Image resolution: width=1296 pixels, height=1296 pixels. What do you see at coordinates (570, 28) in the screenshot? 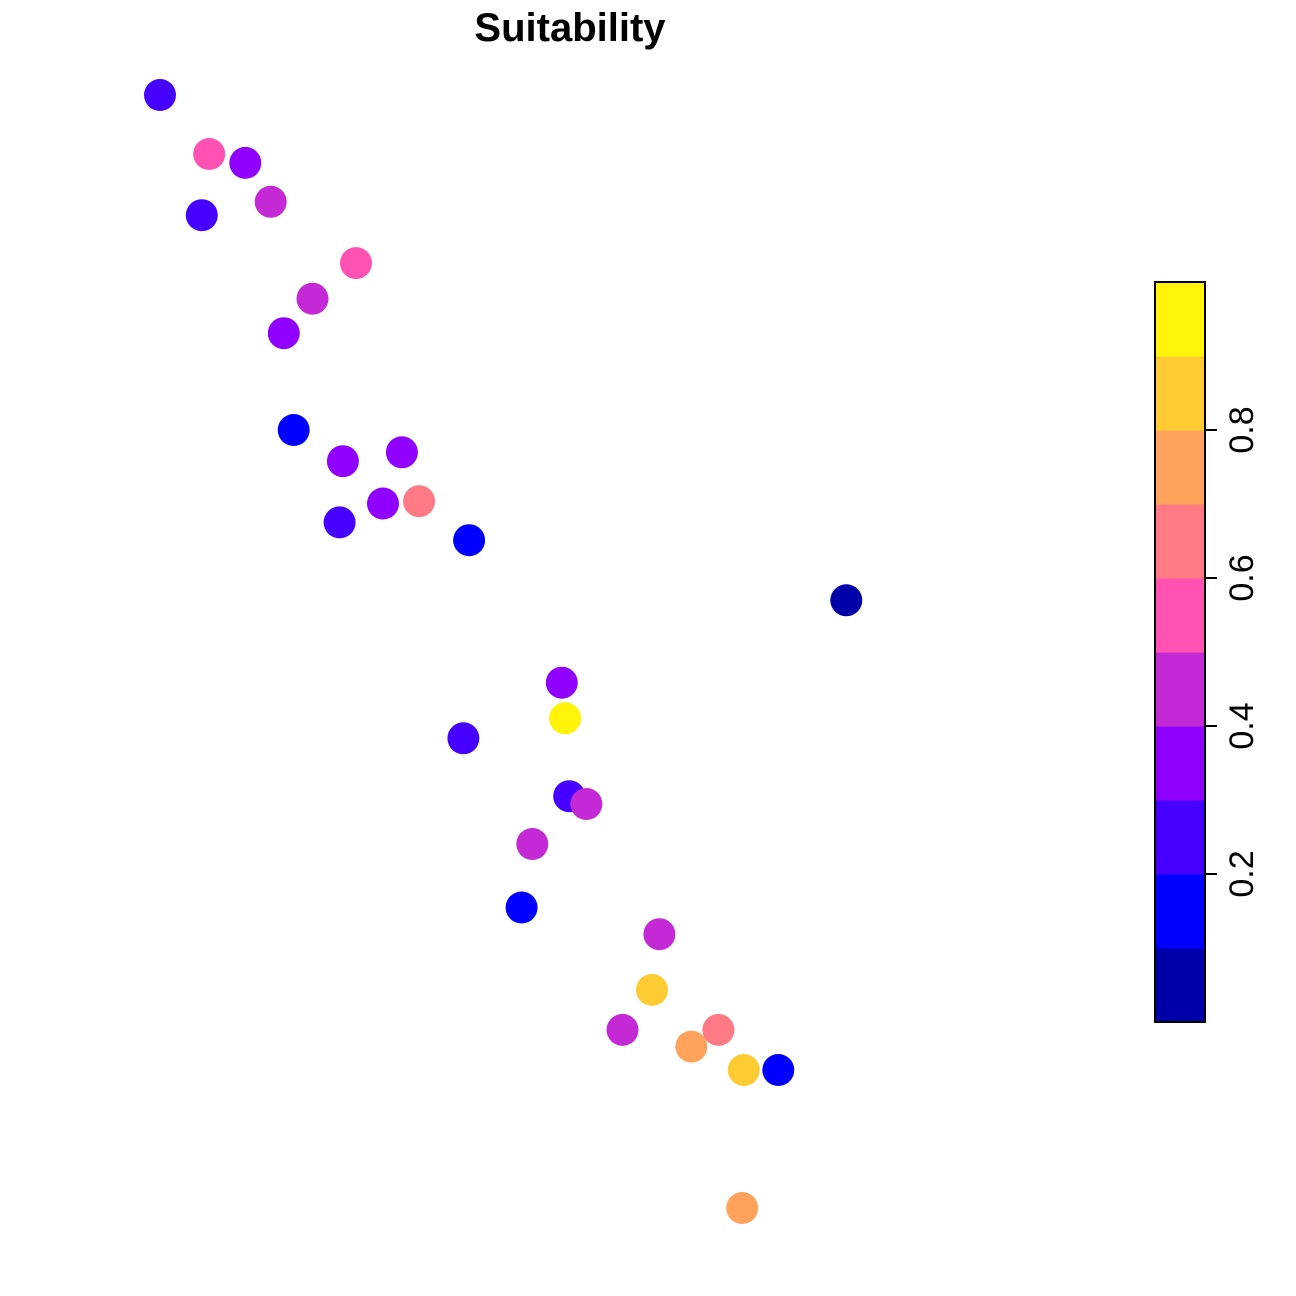
I see `chart-title: Suitability` at bounding box center [570, 28].